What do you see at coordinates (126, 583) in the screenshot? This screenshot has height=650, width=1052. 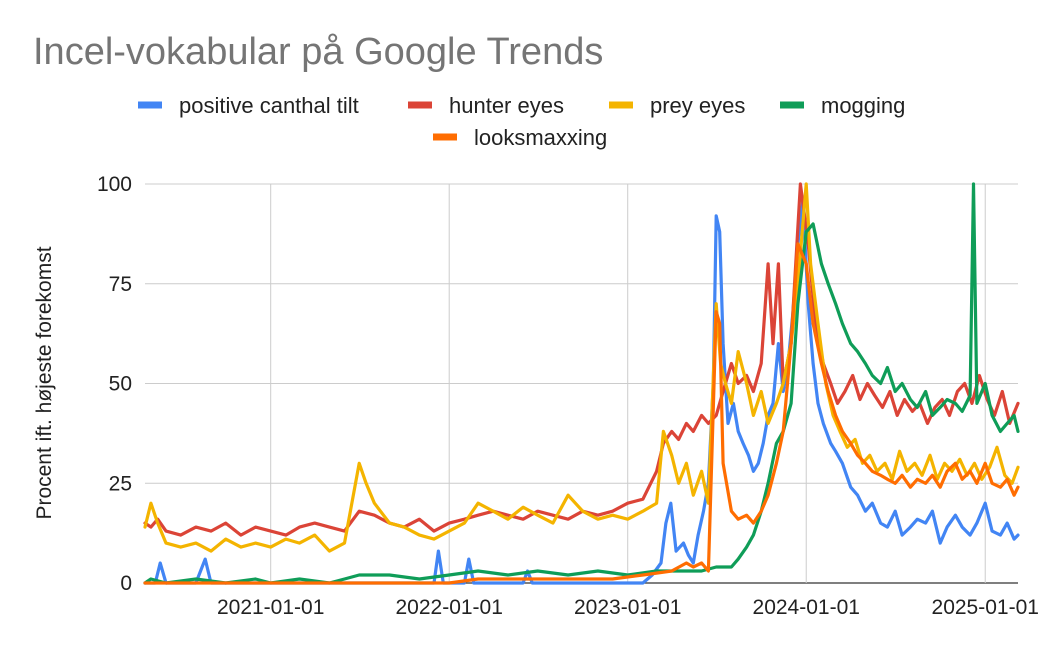 I see `y-tick-label: 0` at bounding box center [126, 583].